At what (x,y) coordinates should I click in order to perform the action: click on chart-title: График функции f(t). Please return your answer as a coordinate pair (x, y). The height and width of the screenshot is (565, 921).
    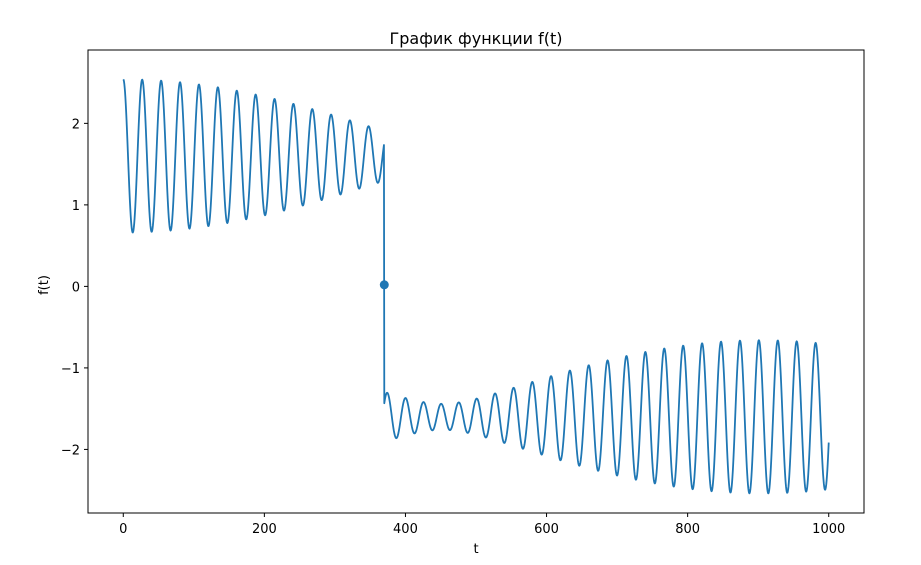
    Looking at the image, I should click on (476, 38).